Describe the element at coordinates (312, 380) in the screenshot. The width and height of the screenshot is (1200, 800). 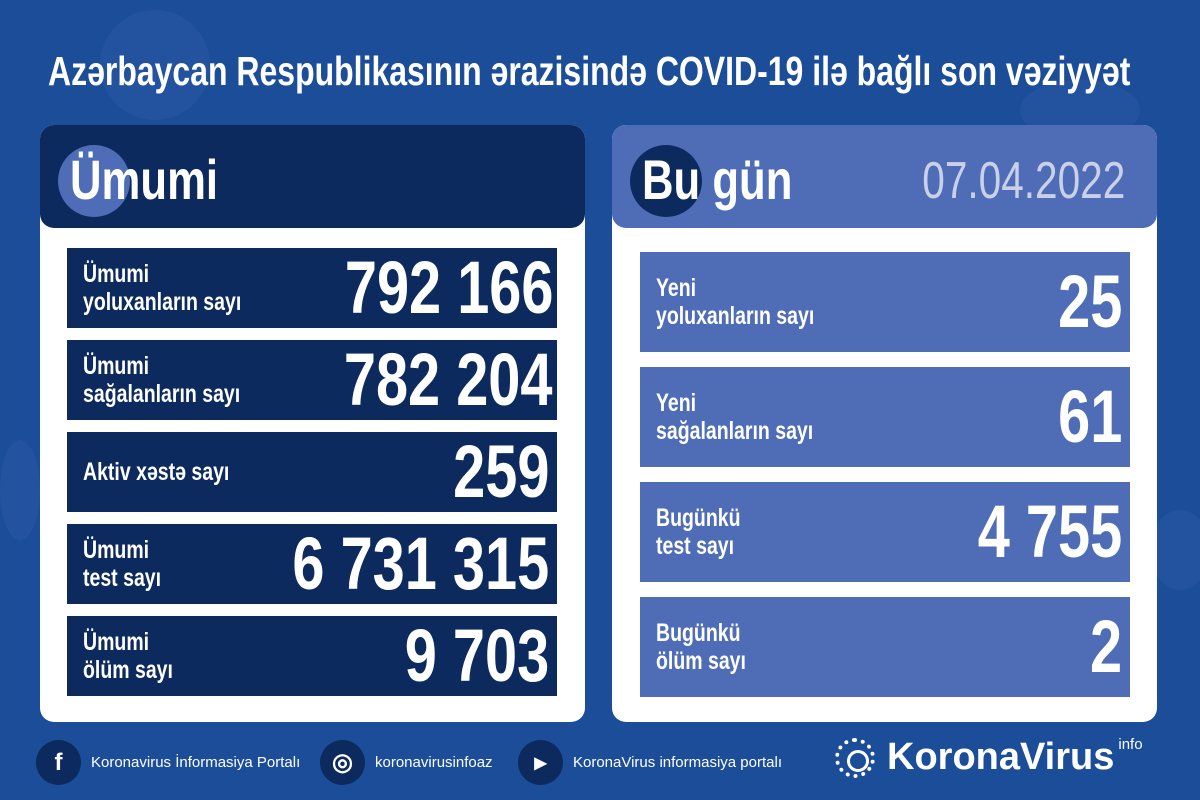
I see `total-row-recovered: Ümumi sağalanların sayı 782 204` at that location.